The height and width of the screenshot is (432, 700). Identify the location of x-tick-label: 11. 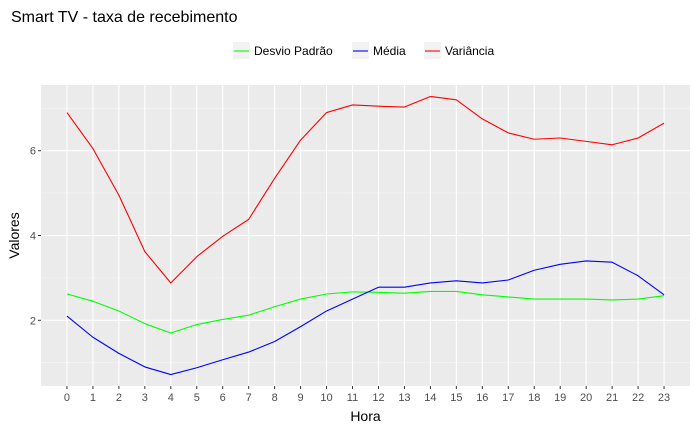
(352, 398).